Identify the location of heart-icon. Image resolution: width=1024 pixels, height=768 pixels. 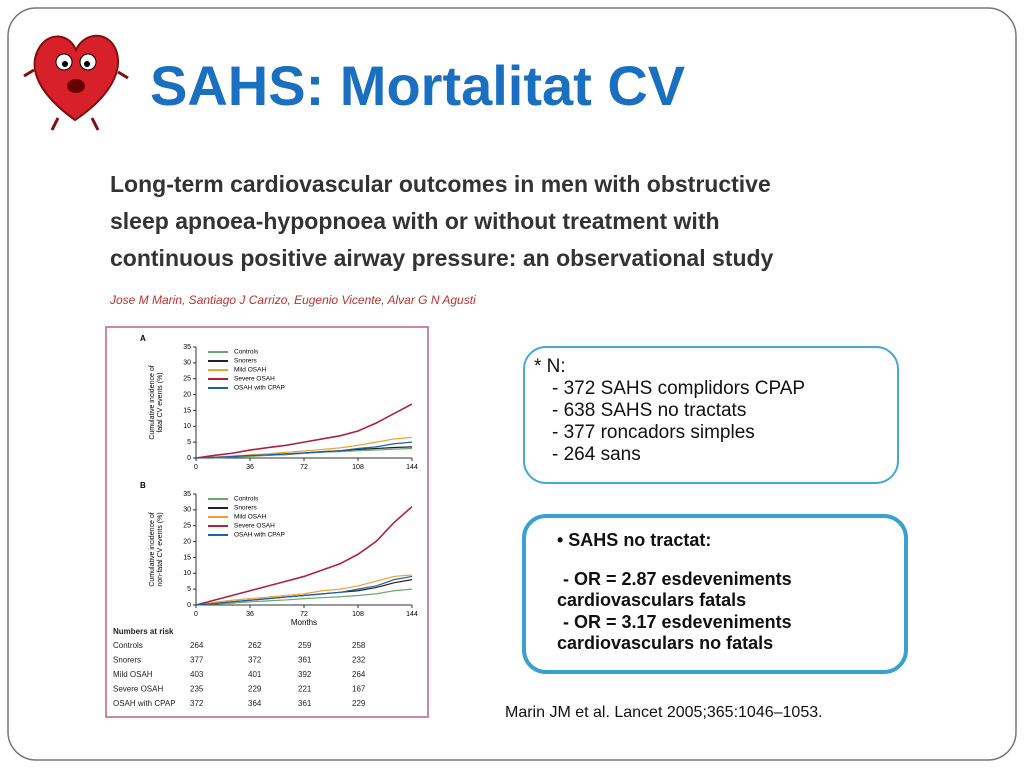
(76, 82).